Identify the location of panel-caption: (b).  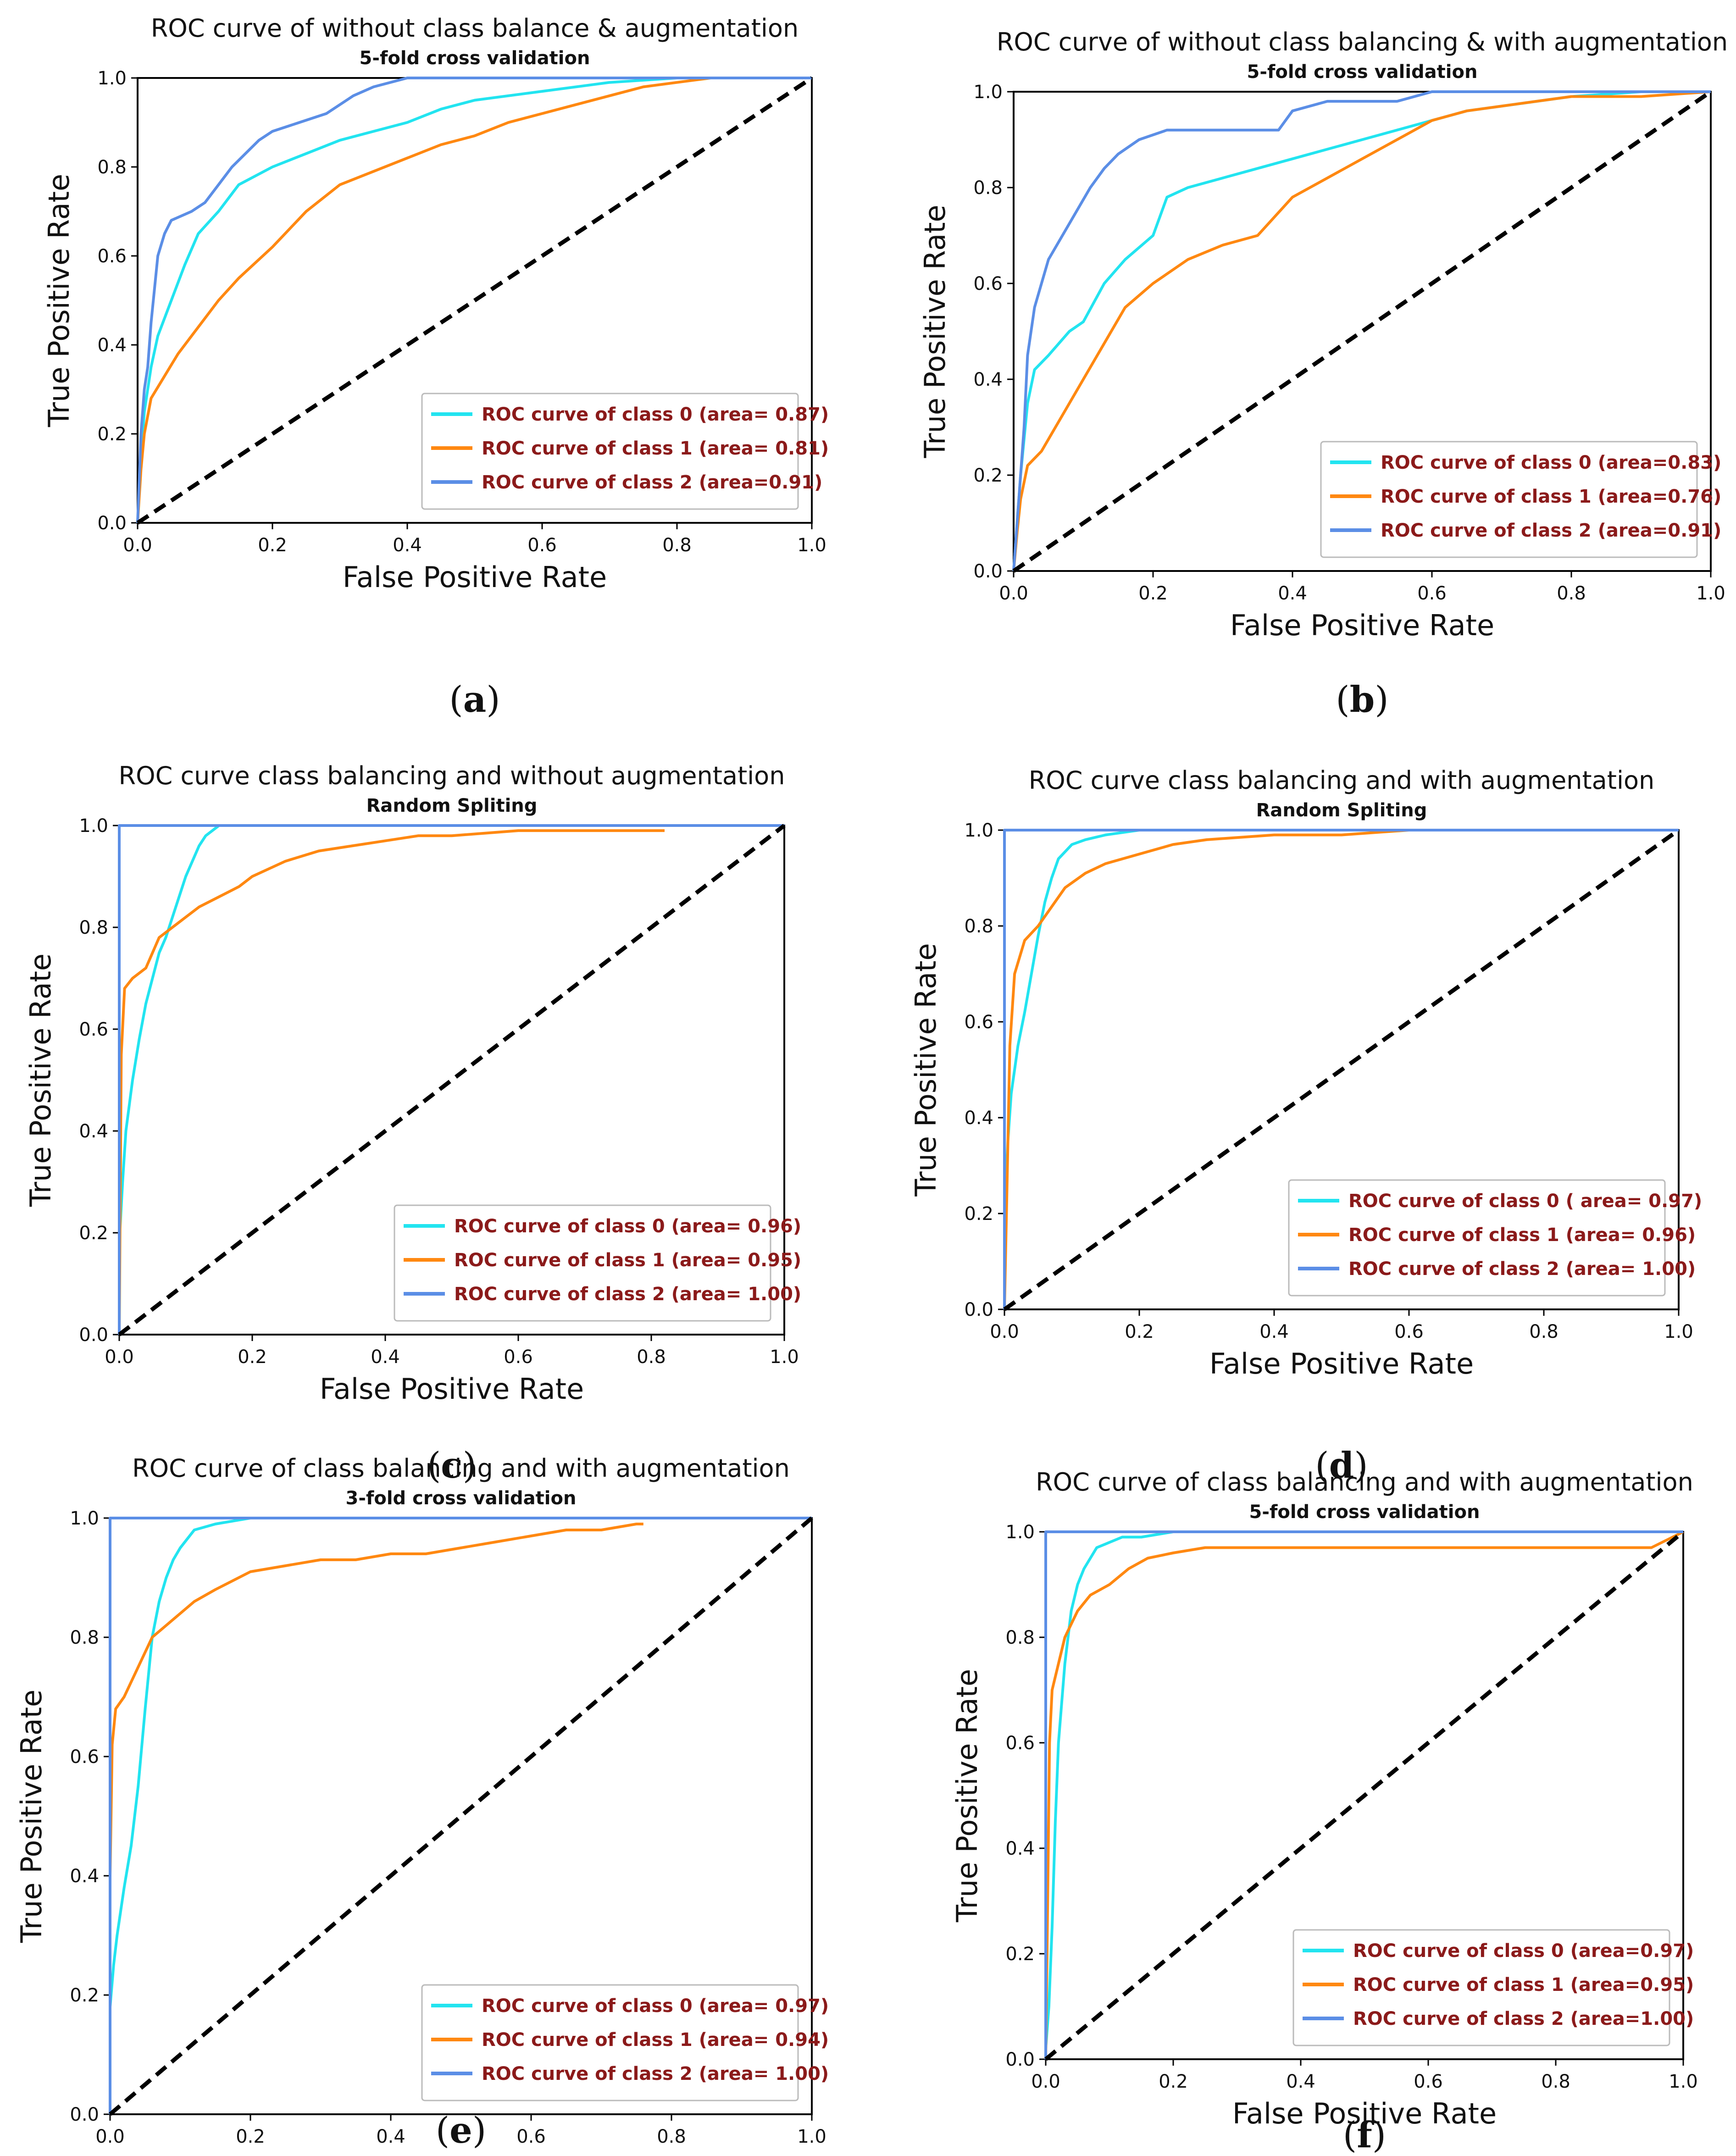
(1362, 700).